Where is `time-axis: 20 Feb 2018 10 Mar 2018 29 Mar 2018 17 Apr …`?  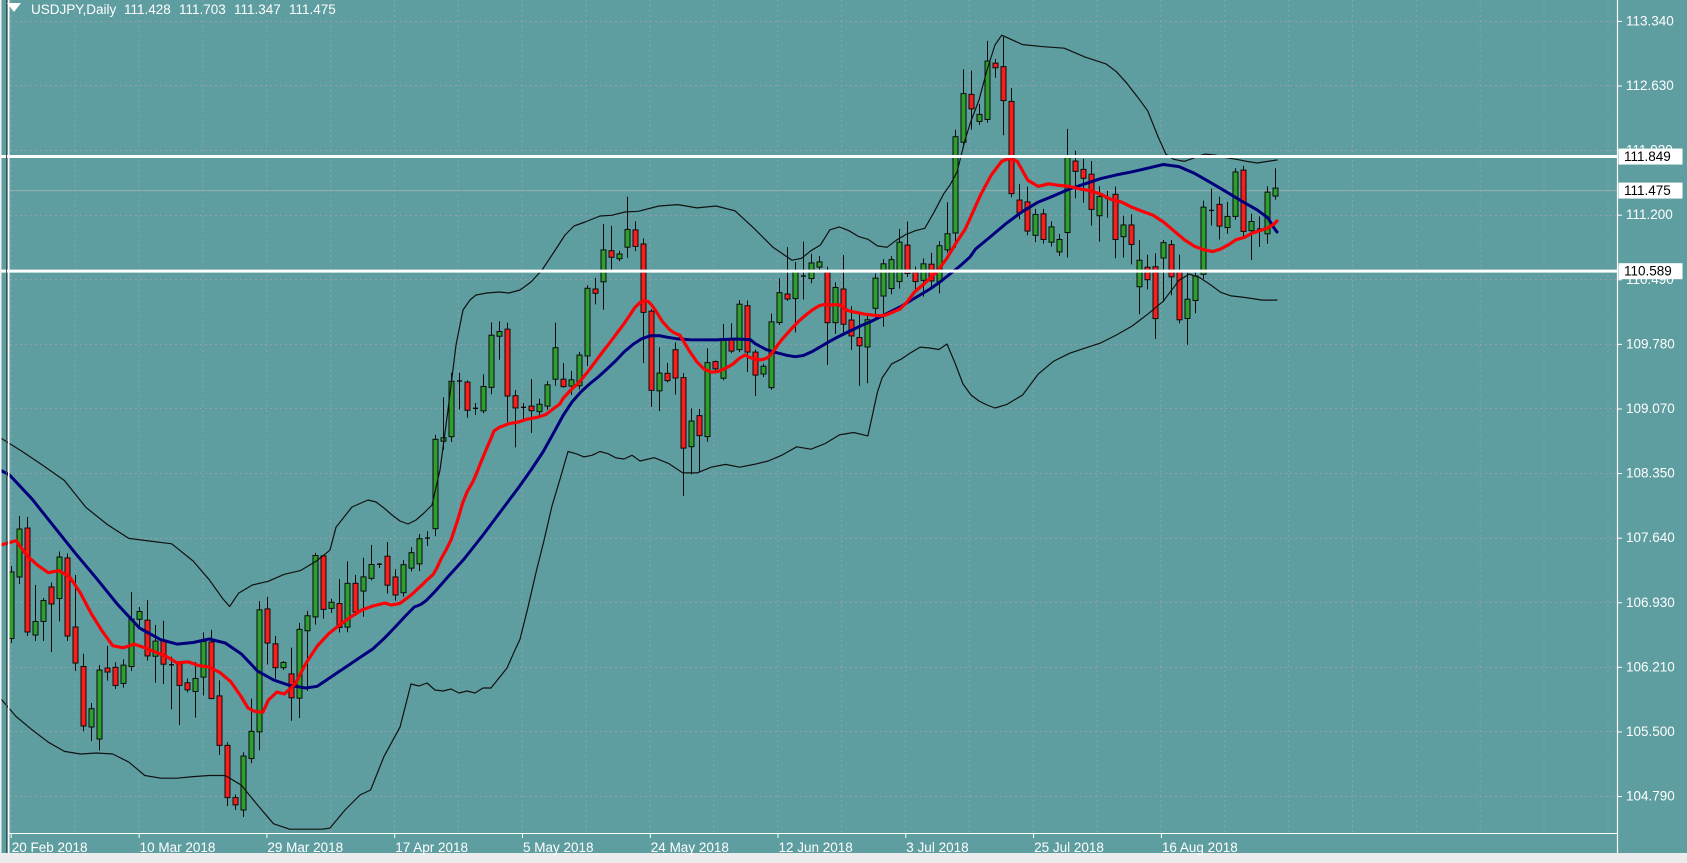 time-axis: 20 Feb 2018 10 Mar 2018 29 Mar 2018 17 Apr … is located at coordinates (624, 844).